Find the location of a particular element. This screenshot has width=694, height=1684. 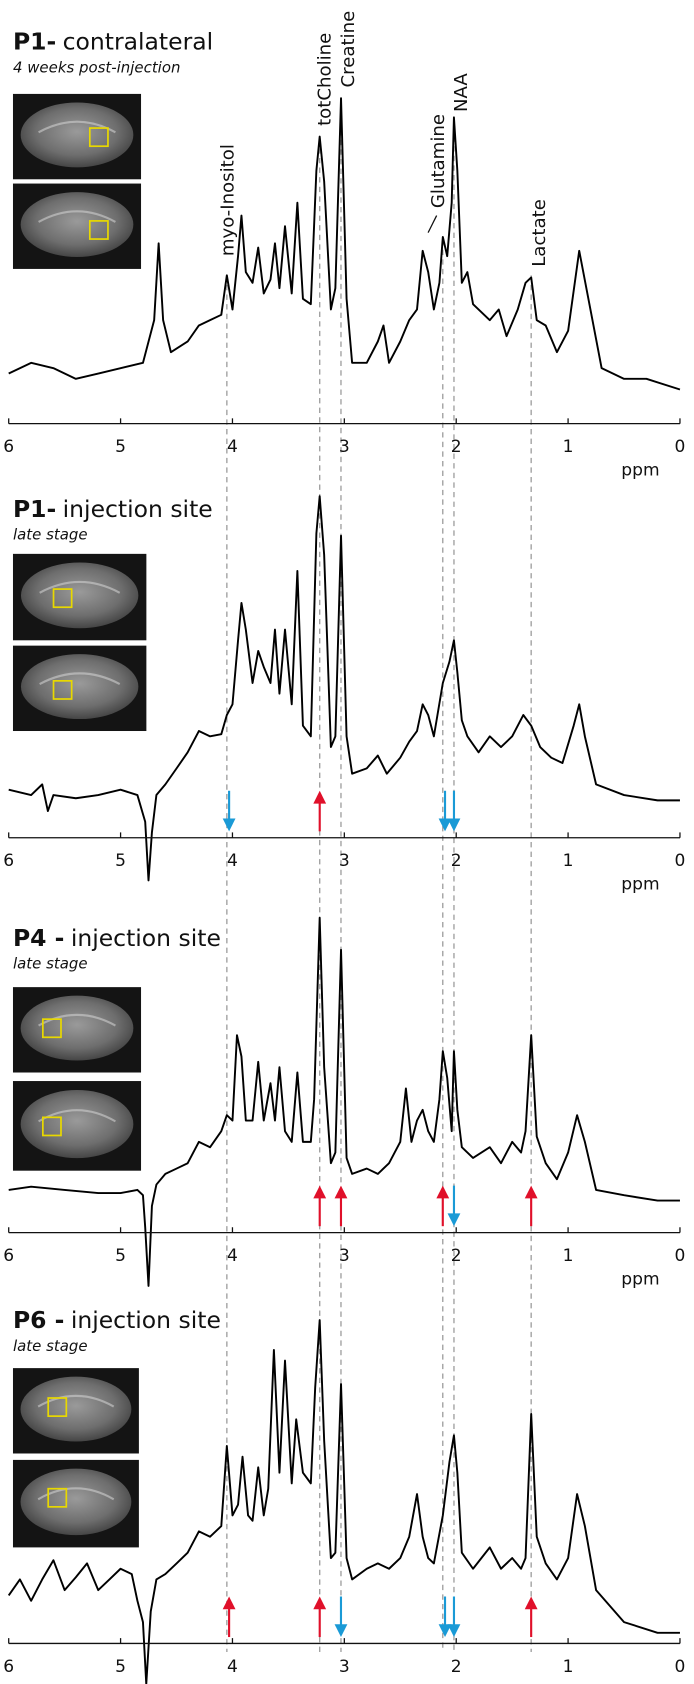

panel-title: P1- injection site is located at coordinates (113, 509).